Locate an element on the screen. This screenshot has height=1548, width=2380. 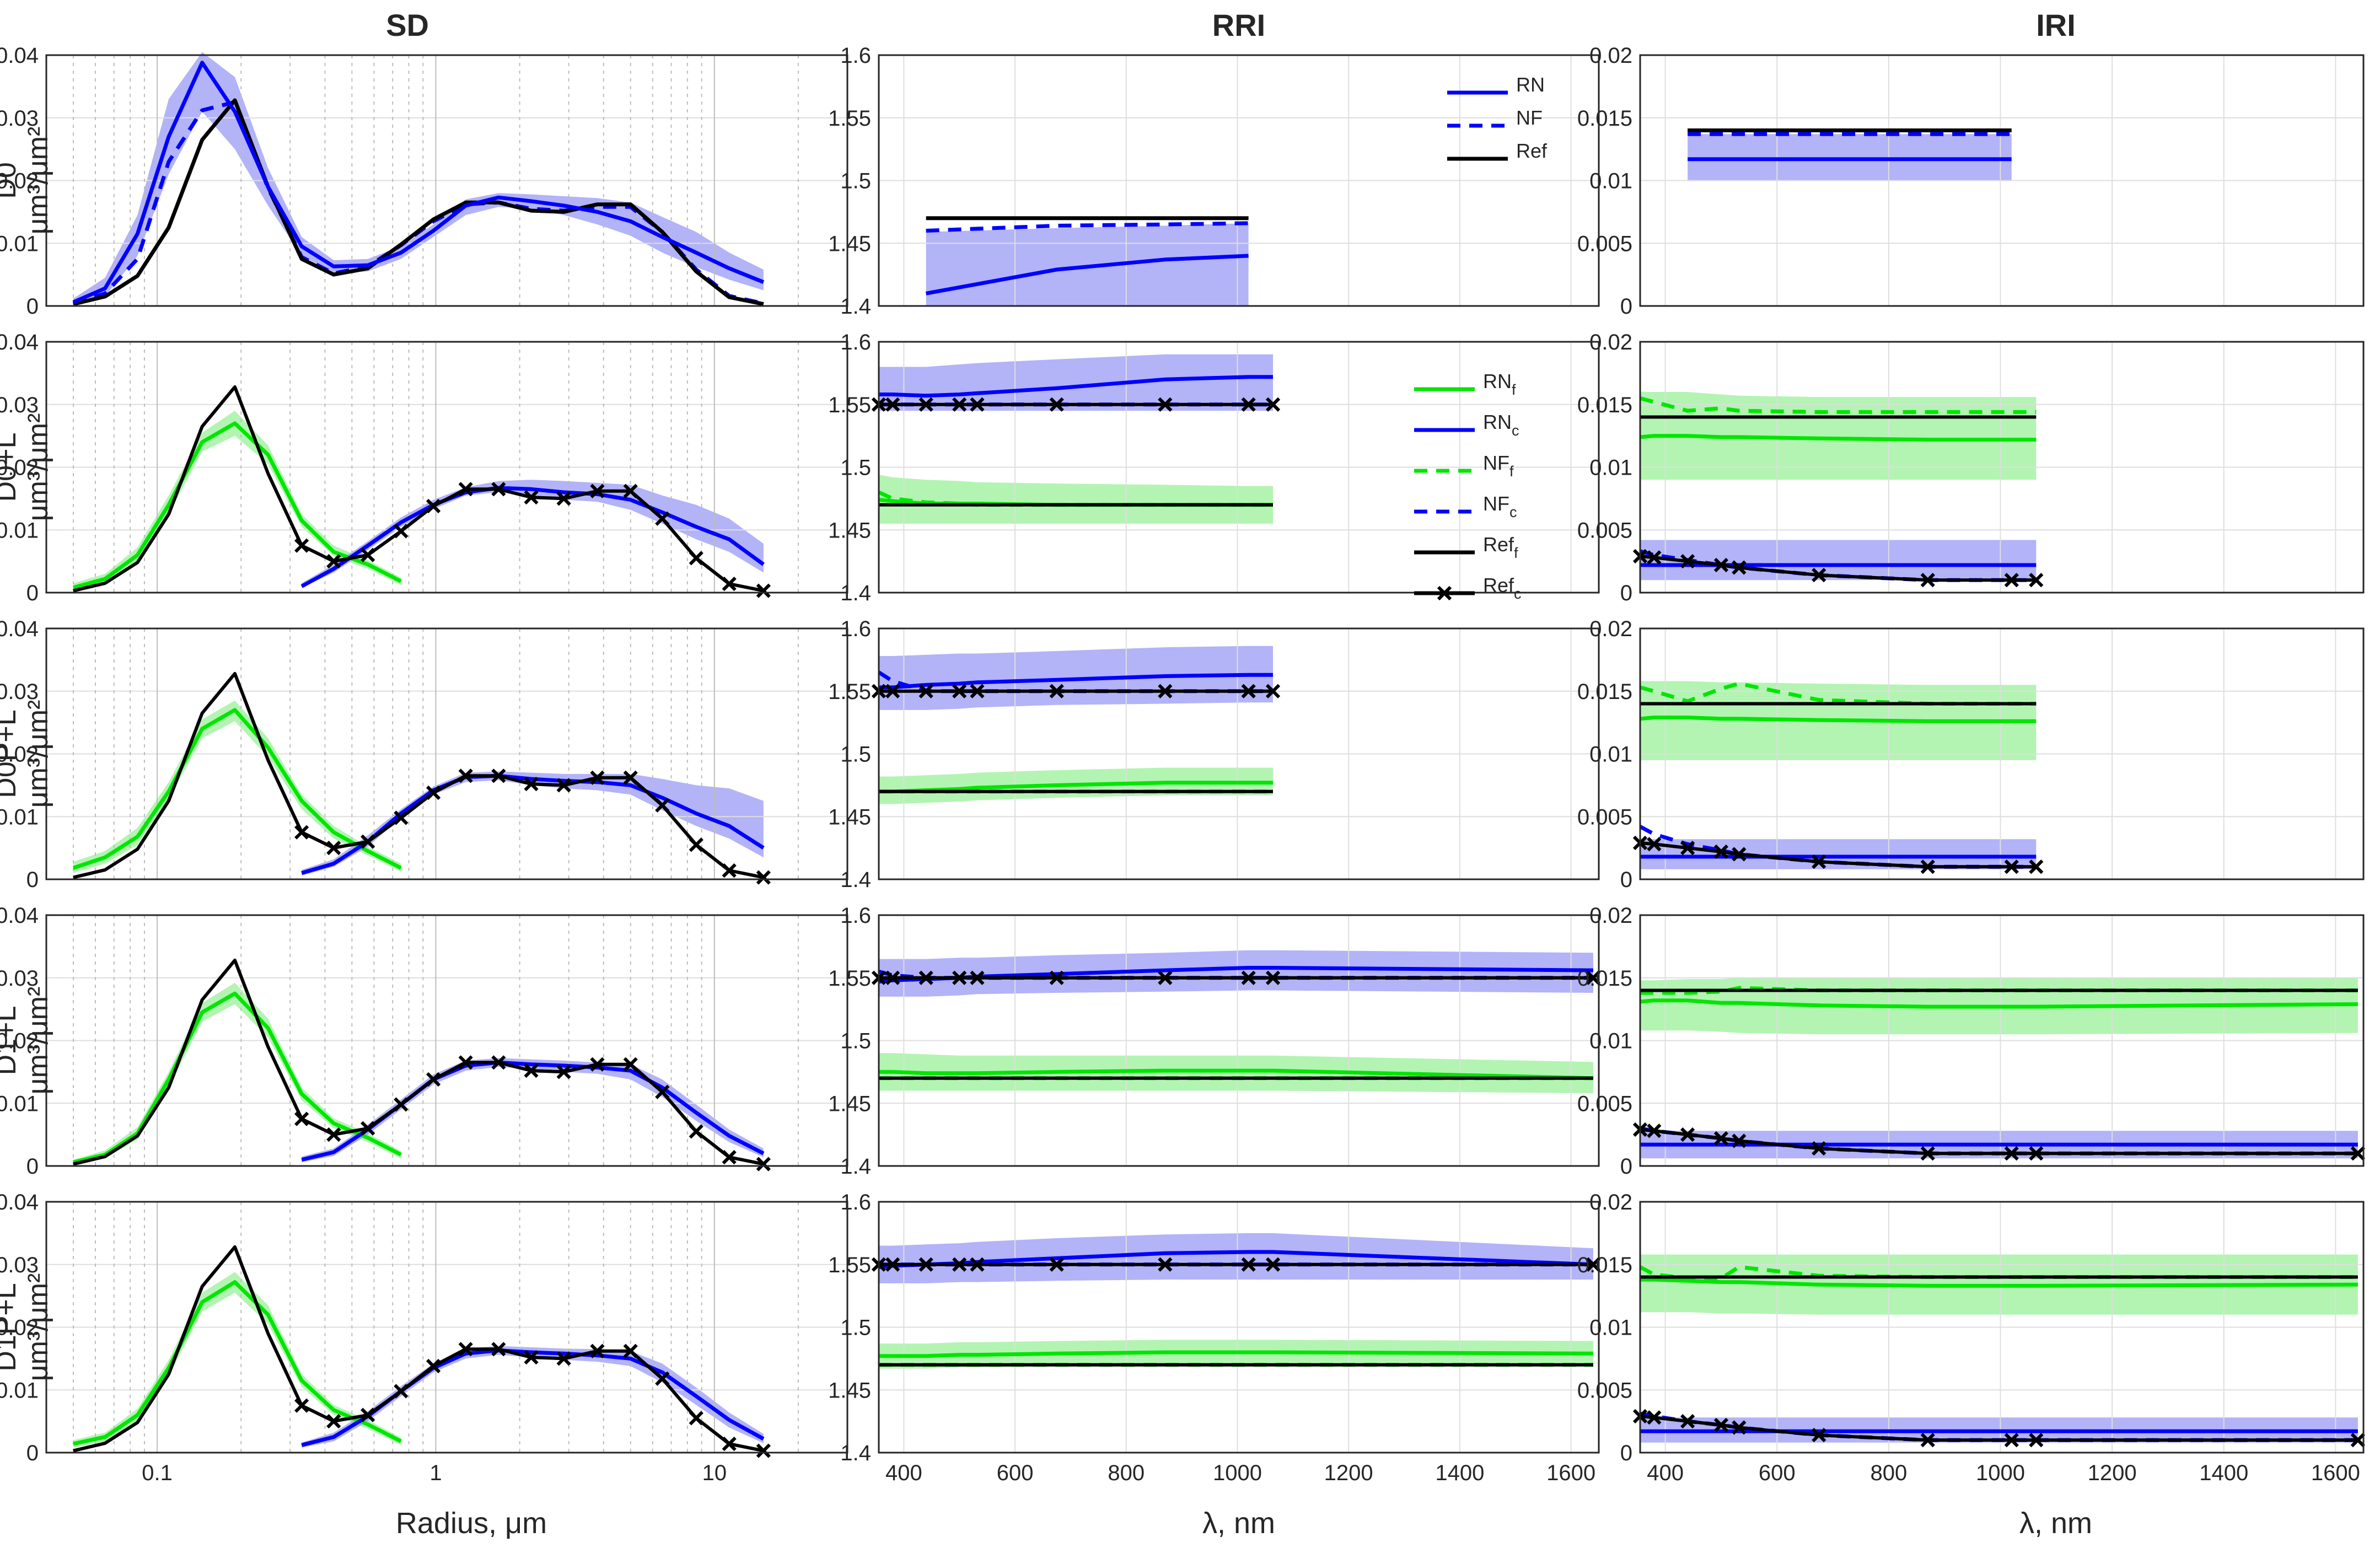
iri-row1-frame is located at coordinates (2002, 468).